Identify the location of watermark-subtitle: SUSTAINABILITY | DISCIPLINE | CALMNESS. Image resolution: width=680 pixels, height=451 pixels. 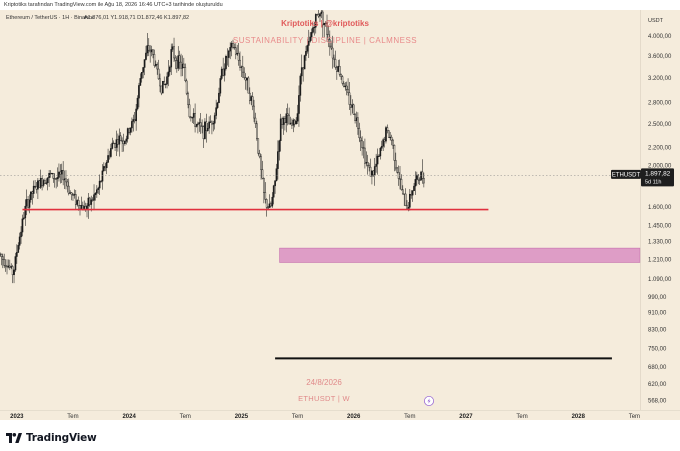
(325, 40).